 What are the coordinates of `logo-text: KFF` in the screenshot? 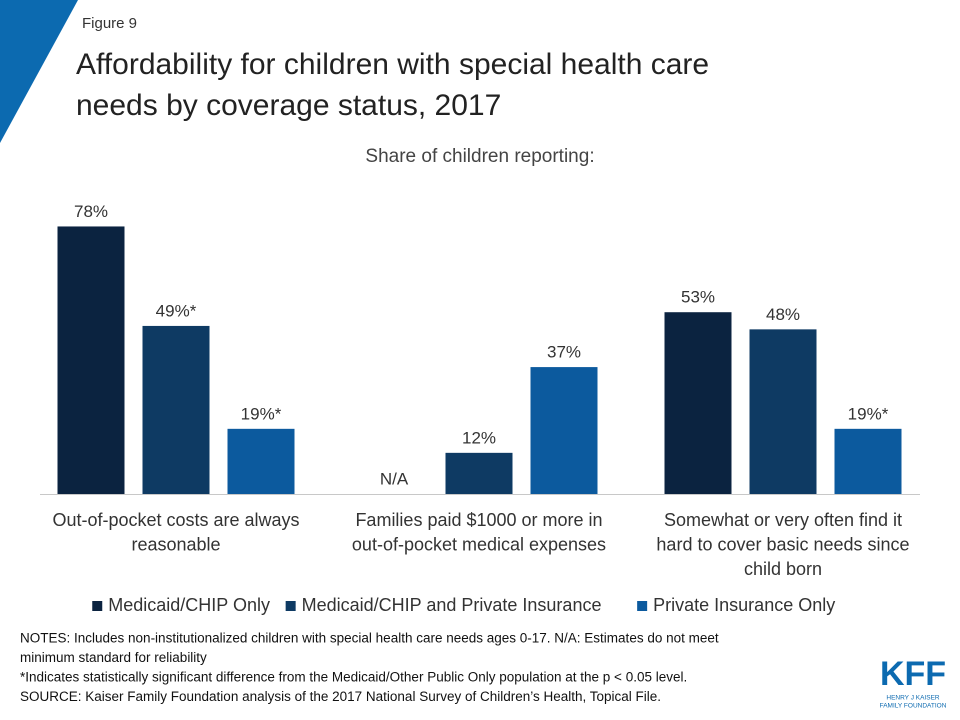 It's located at (913, 674).